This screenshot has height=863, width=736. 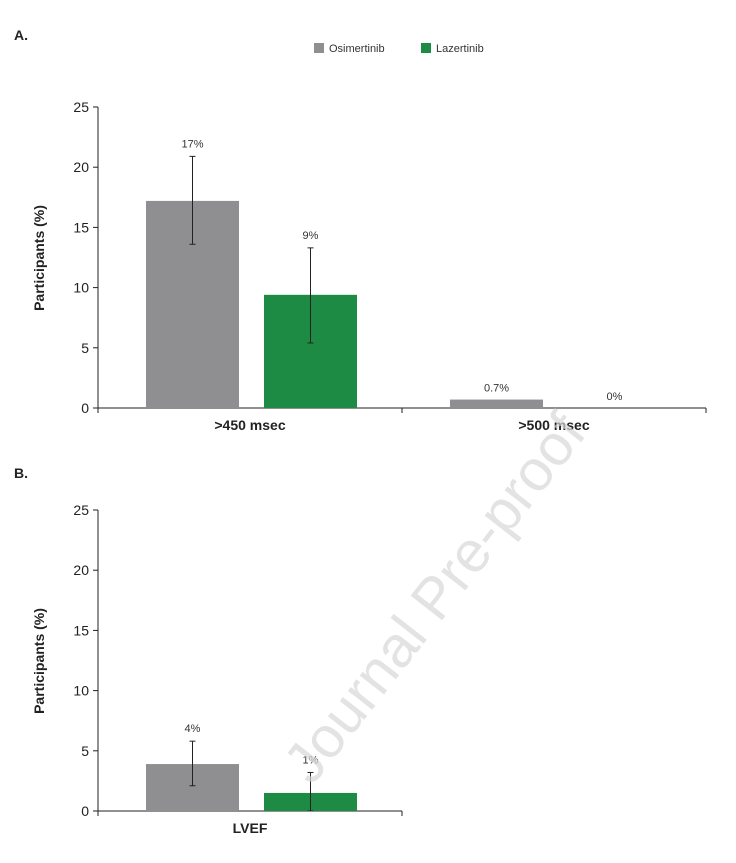 What do you see at coordinates (357, 49) in the screenshot?
I see `legend-label-osimertinib: Osimertinib` at bounding box center [357, 49].